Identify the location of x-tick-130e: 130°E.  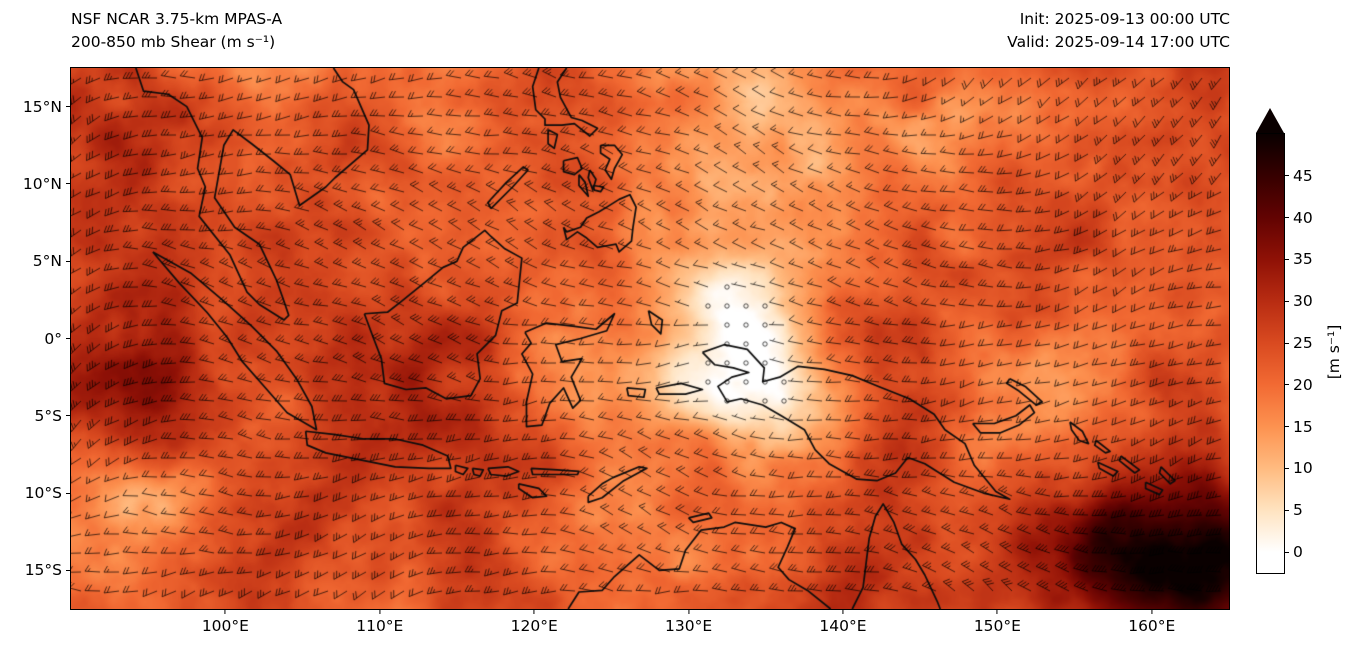
(688, 622).